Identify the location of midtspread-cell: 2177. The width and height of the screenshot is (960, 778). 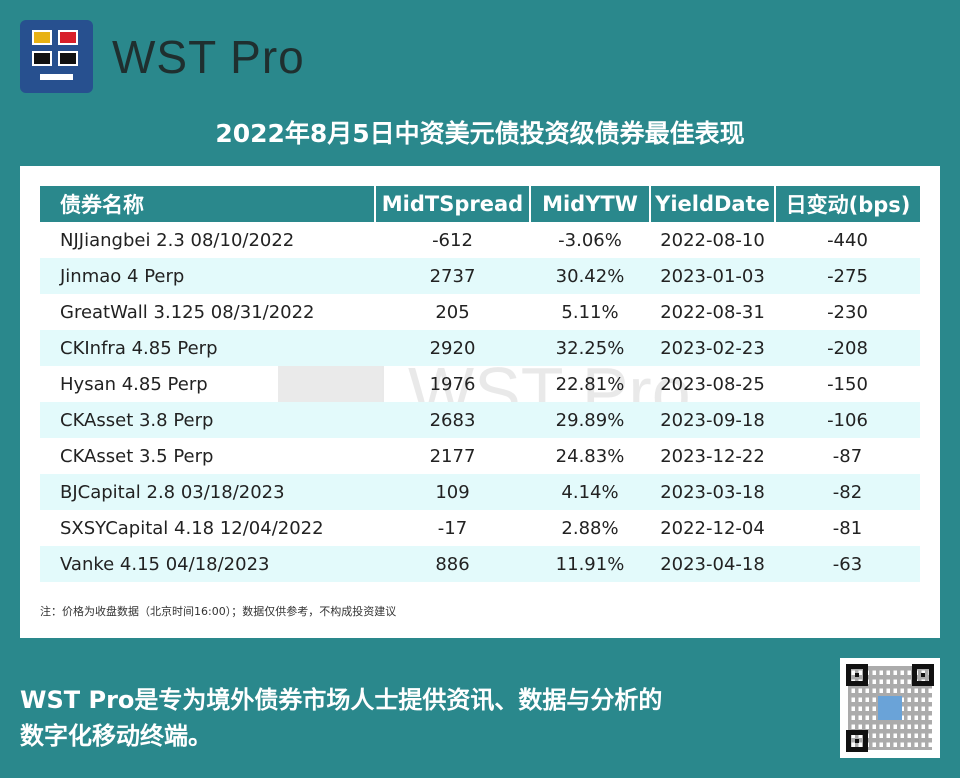
(452, 456).